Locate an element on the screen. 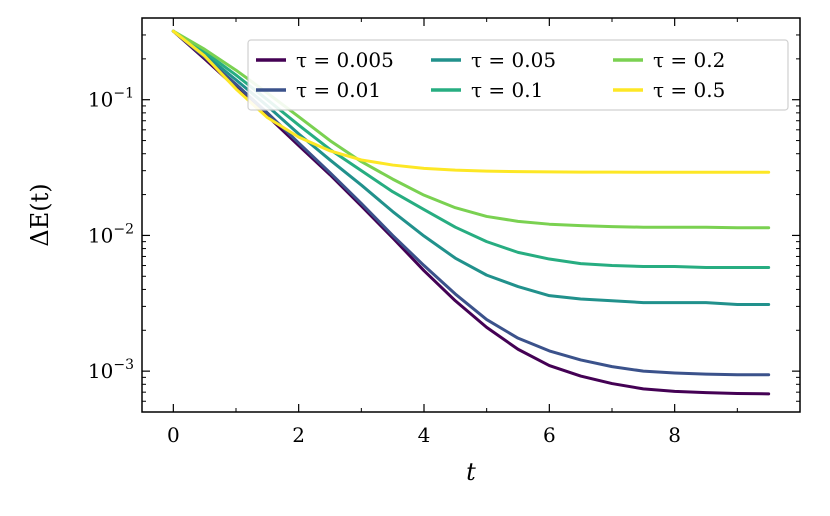 Image resolution: width=830 pixels, height=516 pixels. legend-label-3: τ = 0.1 is located at coordinates (507, 90).